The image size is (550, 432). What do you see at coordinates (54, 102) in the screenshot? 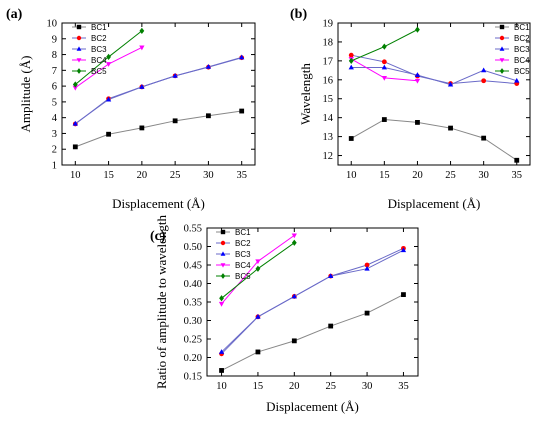
I see `y-tick-label: 5` at bounding box center [54, 102].